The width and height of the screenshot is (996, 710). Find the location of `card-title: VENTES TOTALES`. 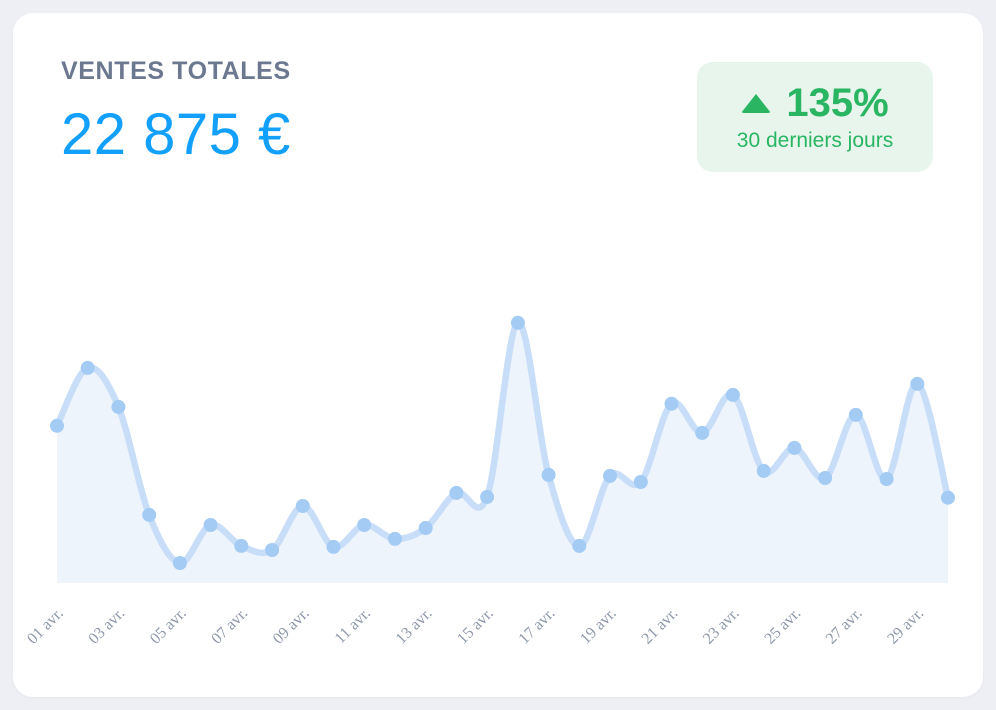

card-title: VENTES TOTALES is located at coordinates (176, 71).